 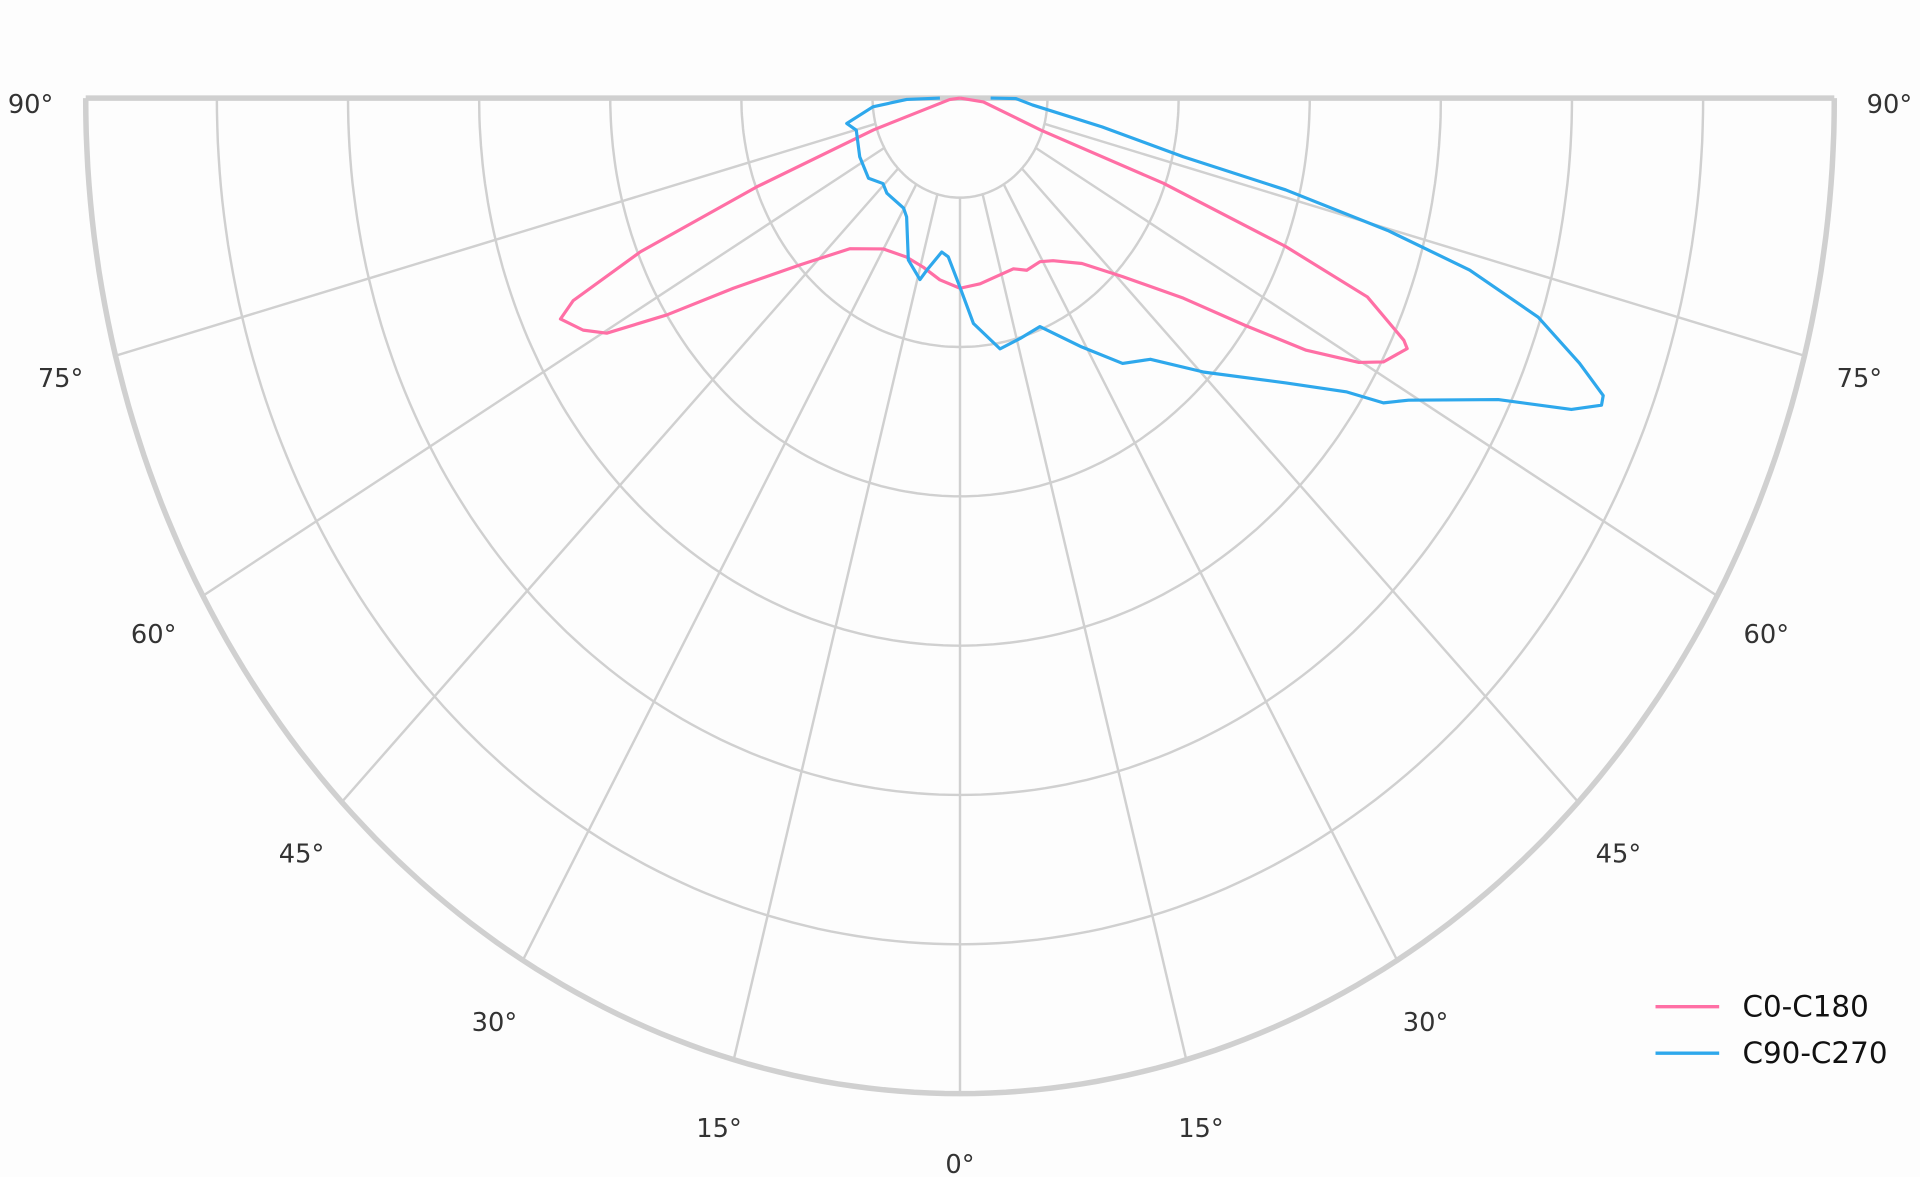 I want to click on angular-tick-label: 0°, so click(x=959, y=1163).